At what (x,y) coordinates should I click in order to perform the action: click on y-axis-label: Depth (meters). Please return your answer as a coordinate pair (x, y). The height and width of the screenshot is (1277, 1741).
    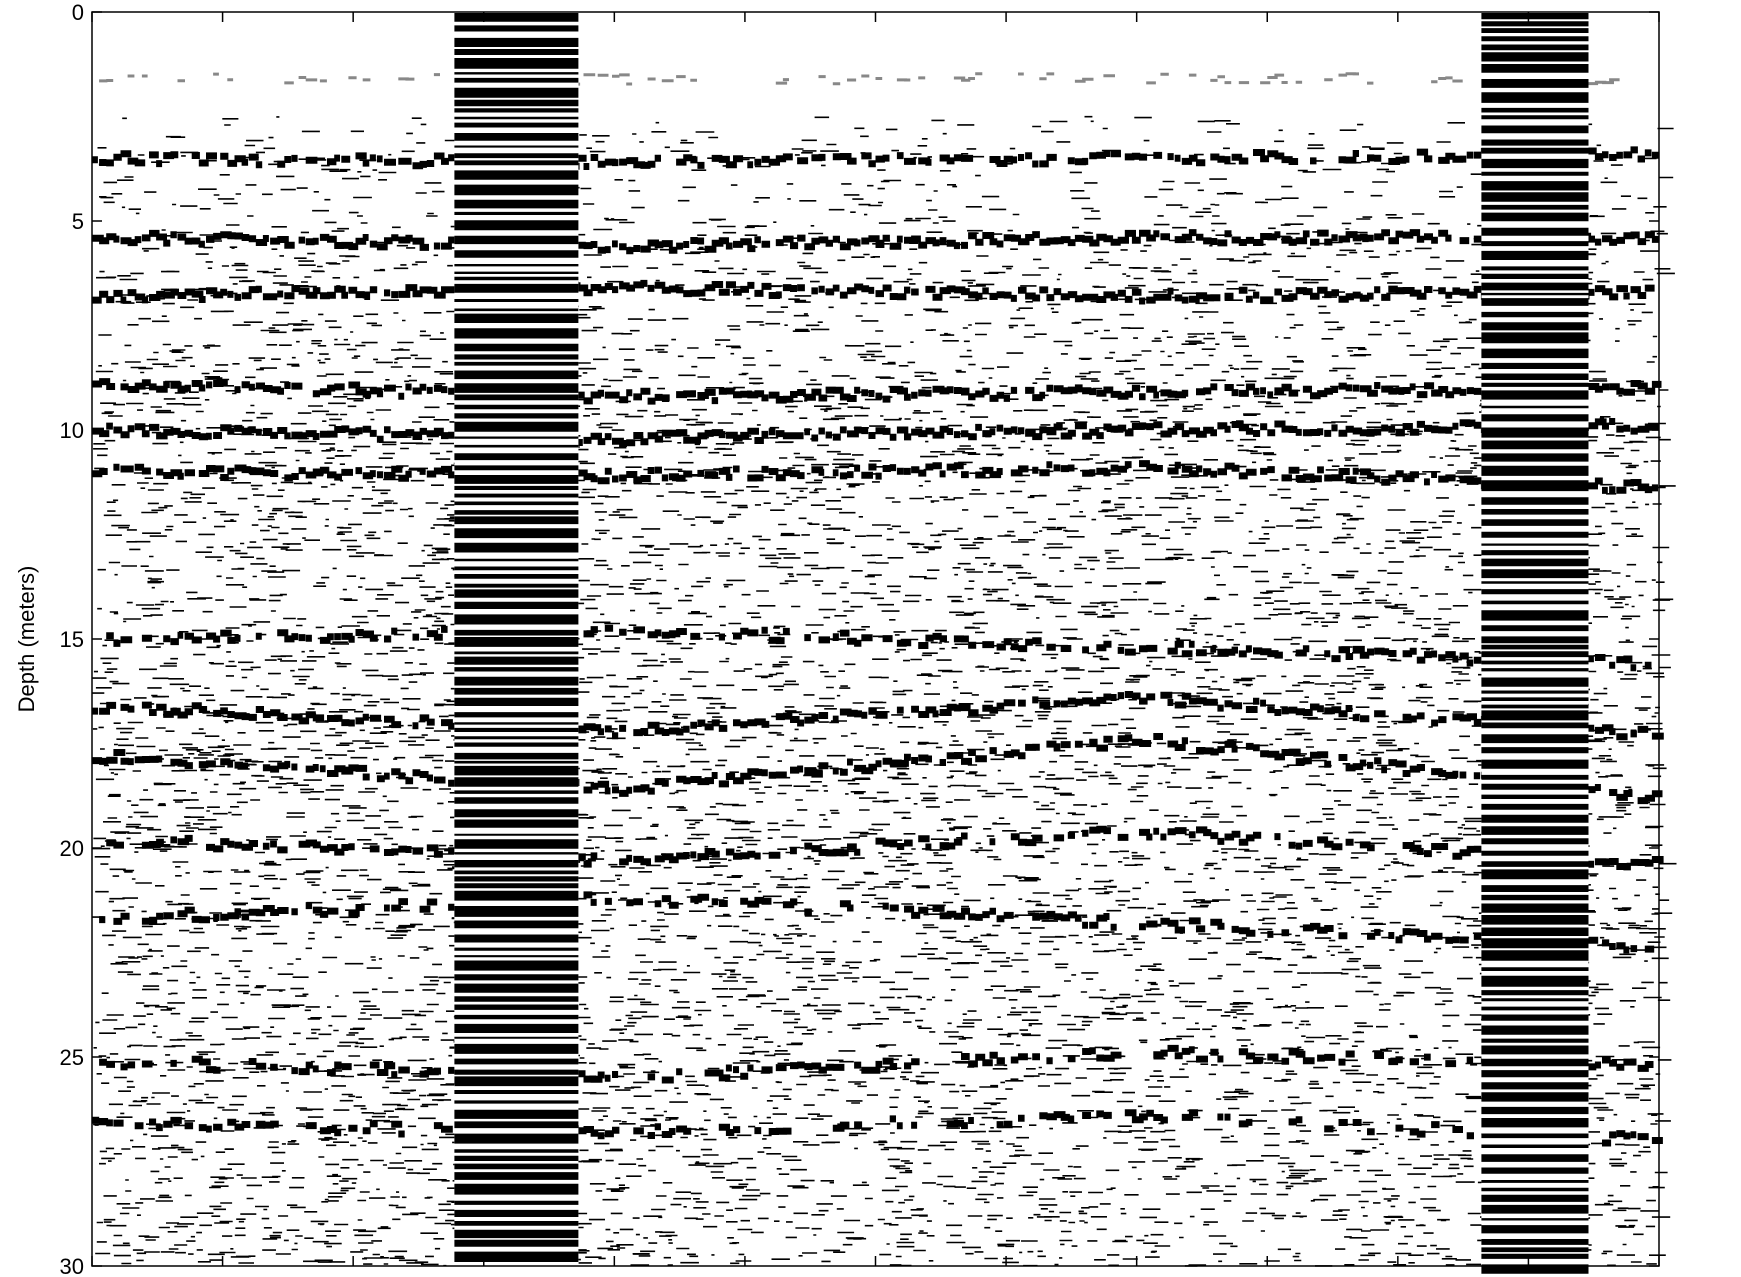
    Looking at the image, I should click on (26, 639).